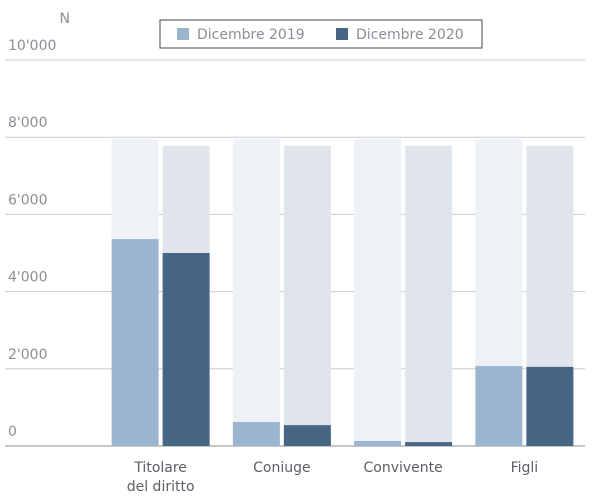 The height and width of the screenshot is (502, 599). I want to click on y-tick-label: 10'000, so click(32, 46).